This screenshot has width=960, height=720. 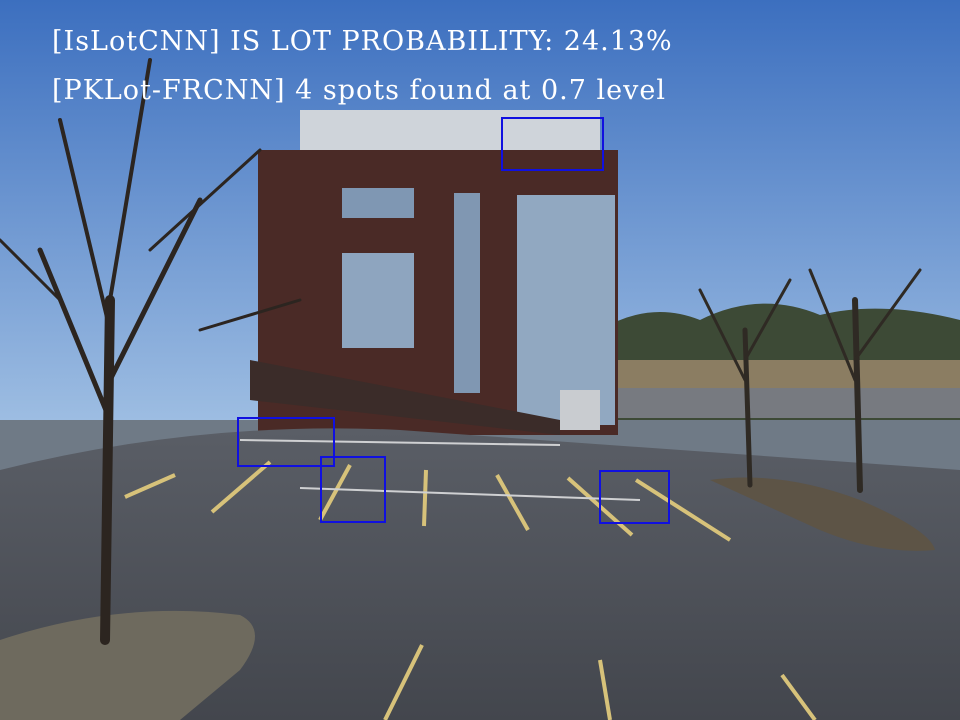 What do you see at coordinates (467, 293) in the screenshot?
I see `building-glass-center` at bounding box center [467, 293].